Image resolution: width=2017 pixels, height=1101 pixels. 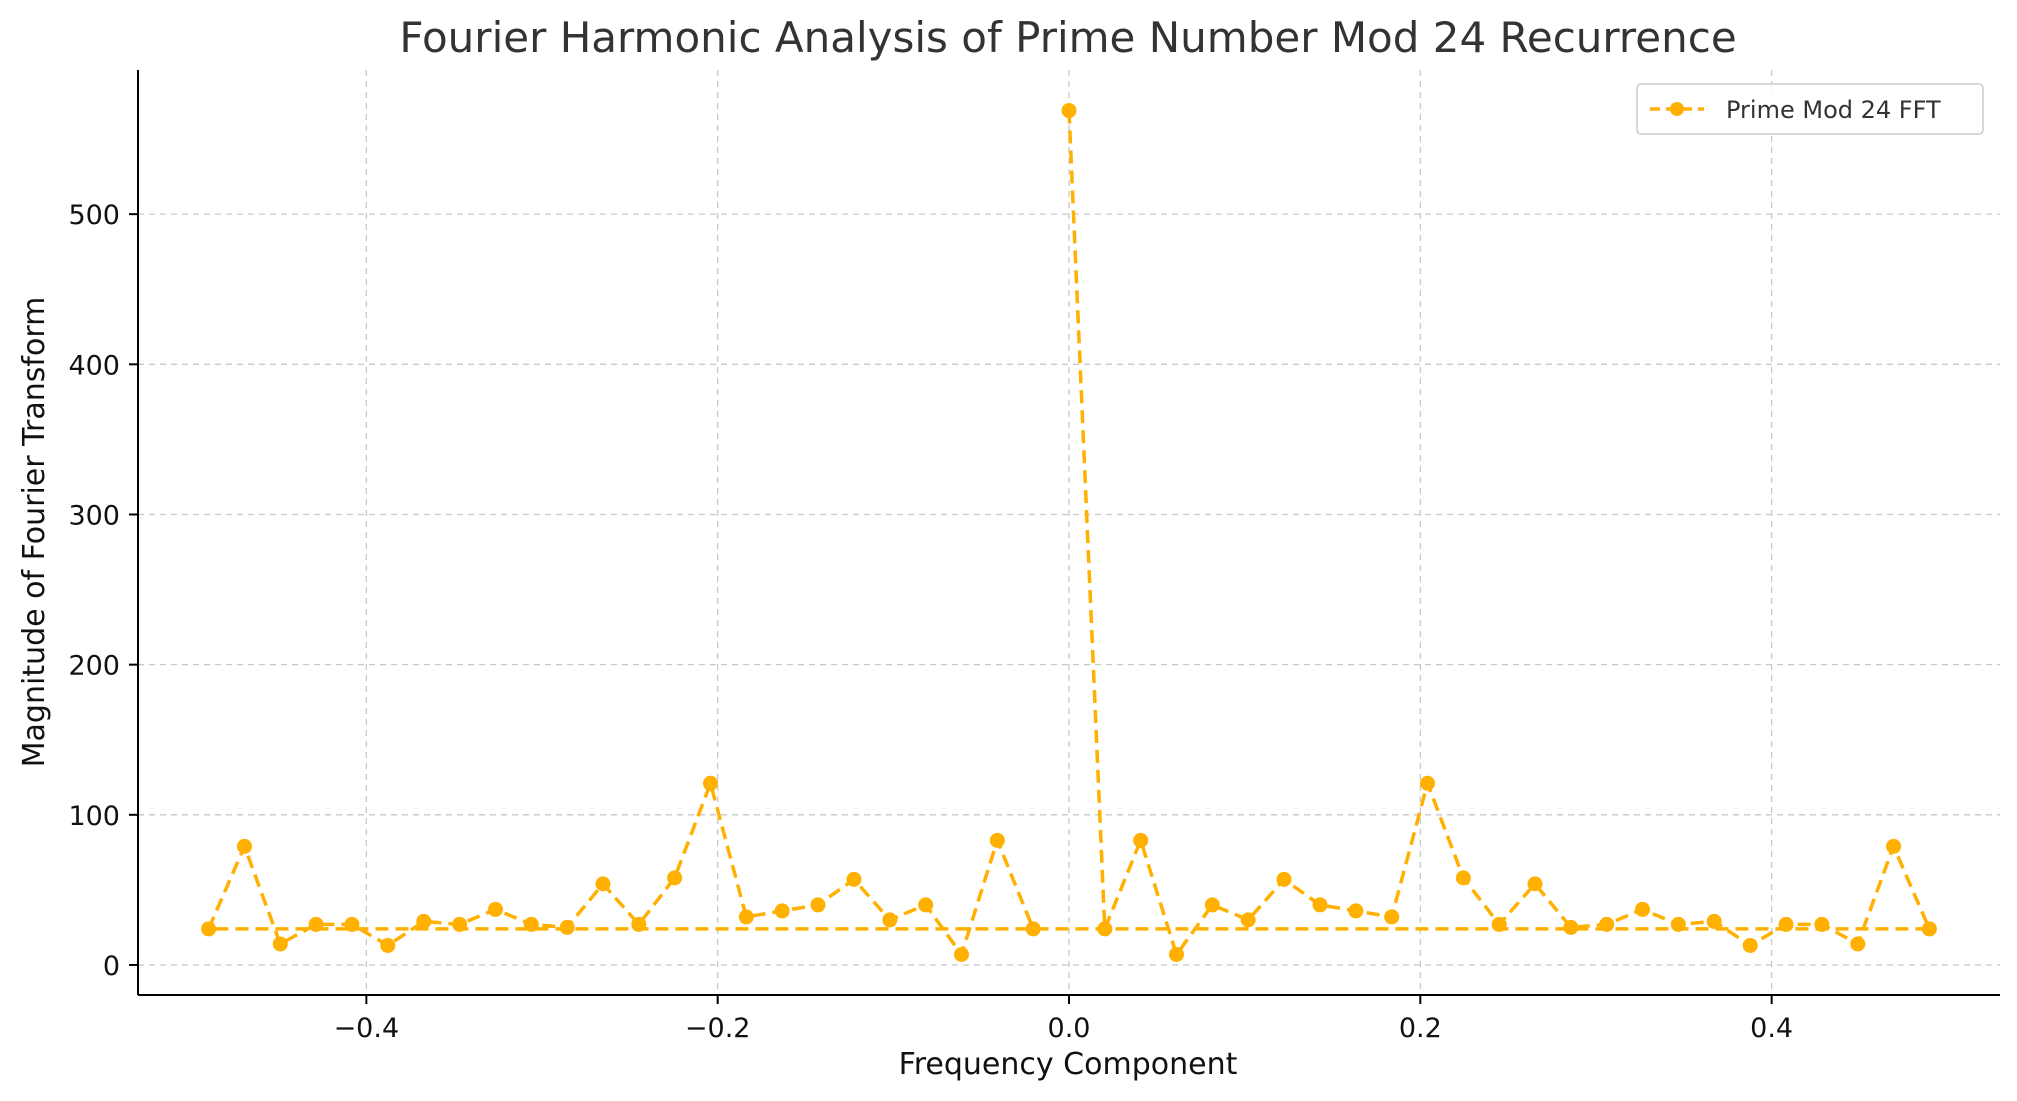 I want to click on y-tick-label: 300, so click(x=94, y=515).